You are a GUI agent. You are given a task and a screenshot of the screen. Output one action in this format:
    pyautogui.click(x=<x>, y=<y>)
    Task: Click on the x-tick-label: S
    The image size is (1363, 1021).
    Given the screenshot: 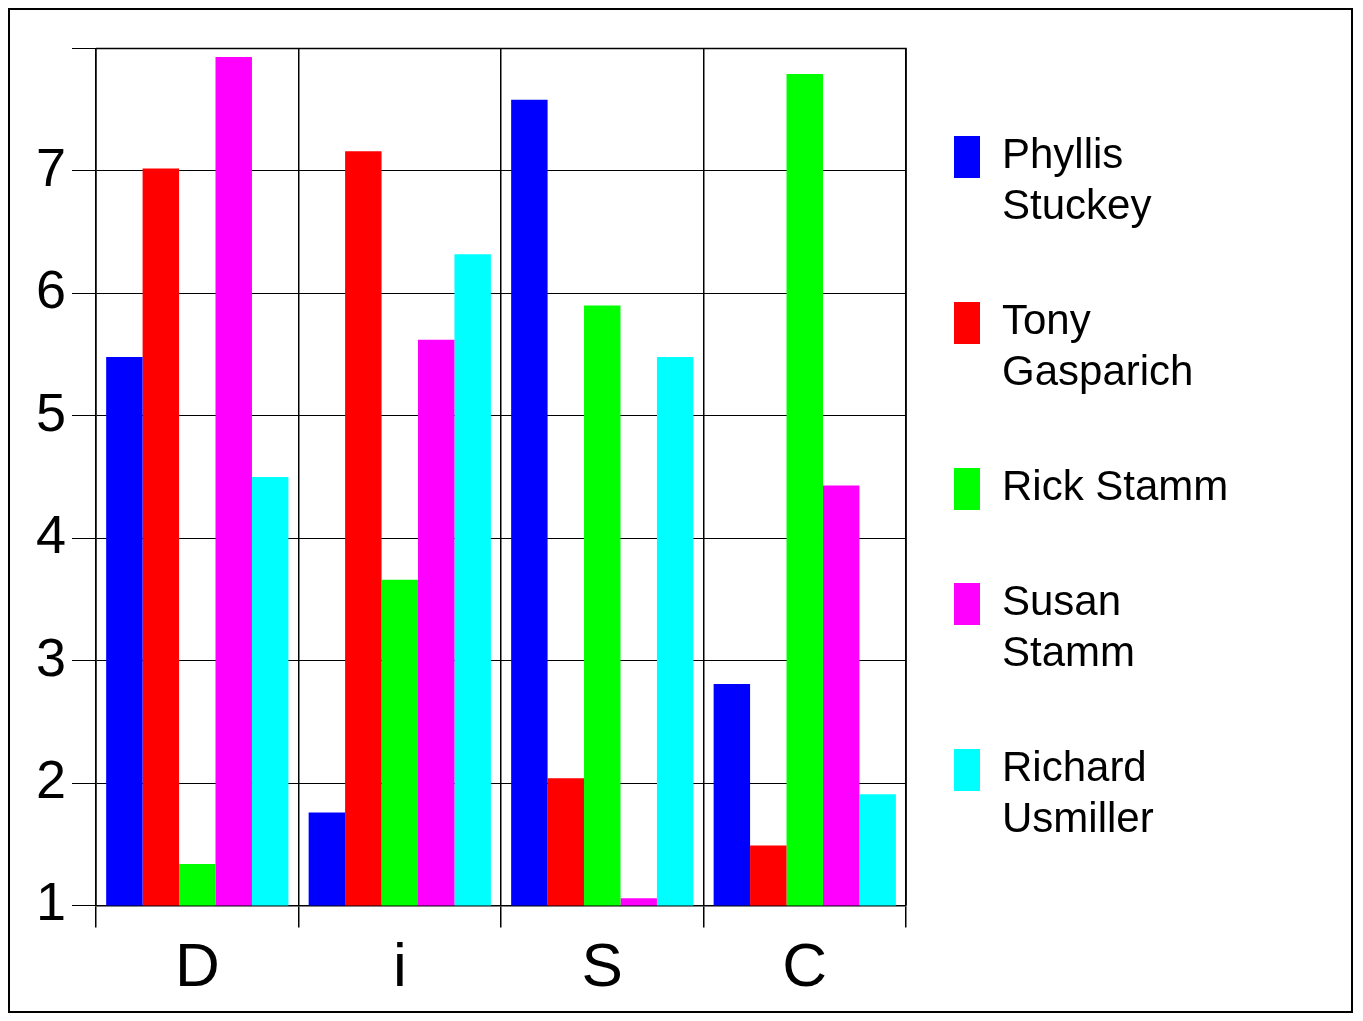 What is the action you would take?
    pyautogui.click(x=602, y=964)
    